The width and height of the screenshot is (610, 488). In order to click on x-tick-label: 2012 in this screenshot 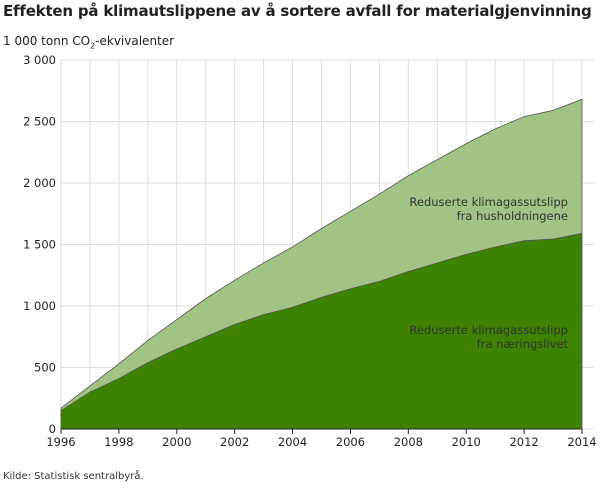, I will do `click(523, 442)`.